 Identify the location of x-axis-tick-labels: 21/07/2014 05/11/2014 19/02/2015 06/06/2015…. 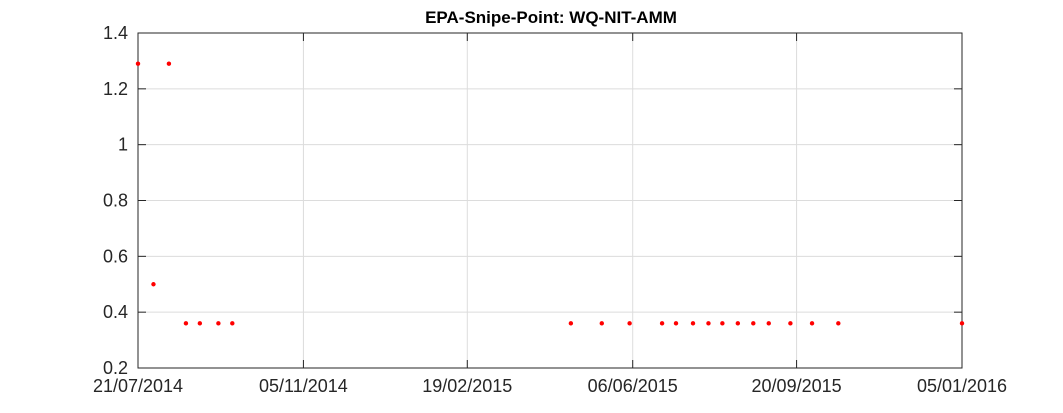
(550, 386).